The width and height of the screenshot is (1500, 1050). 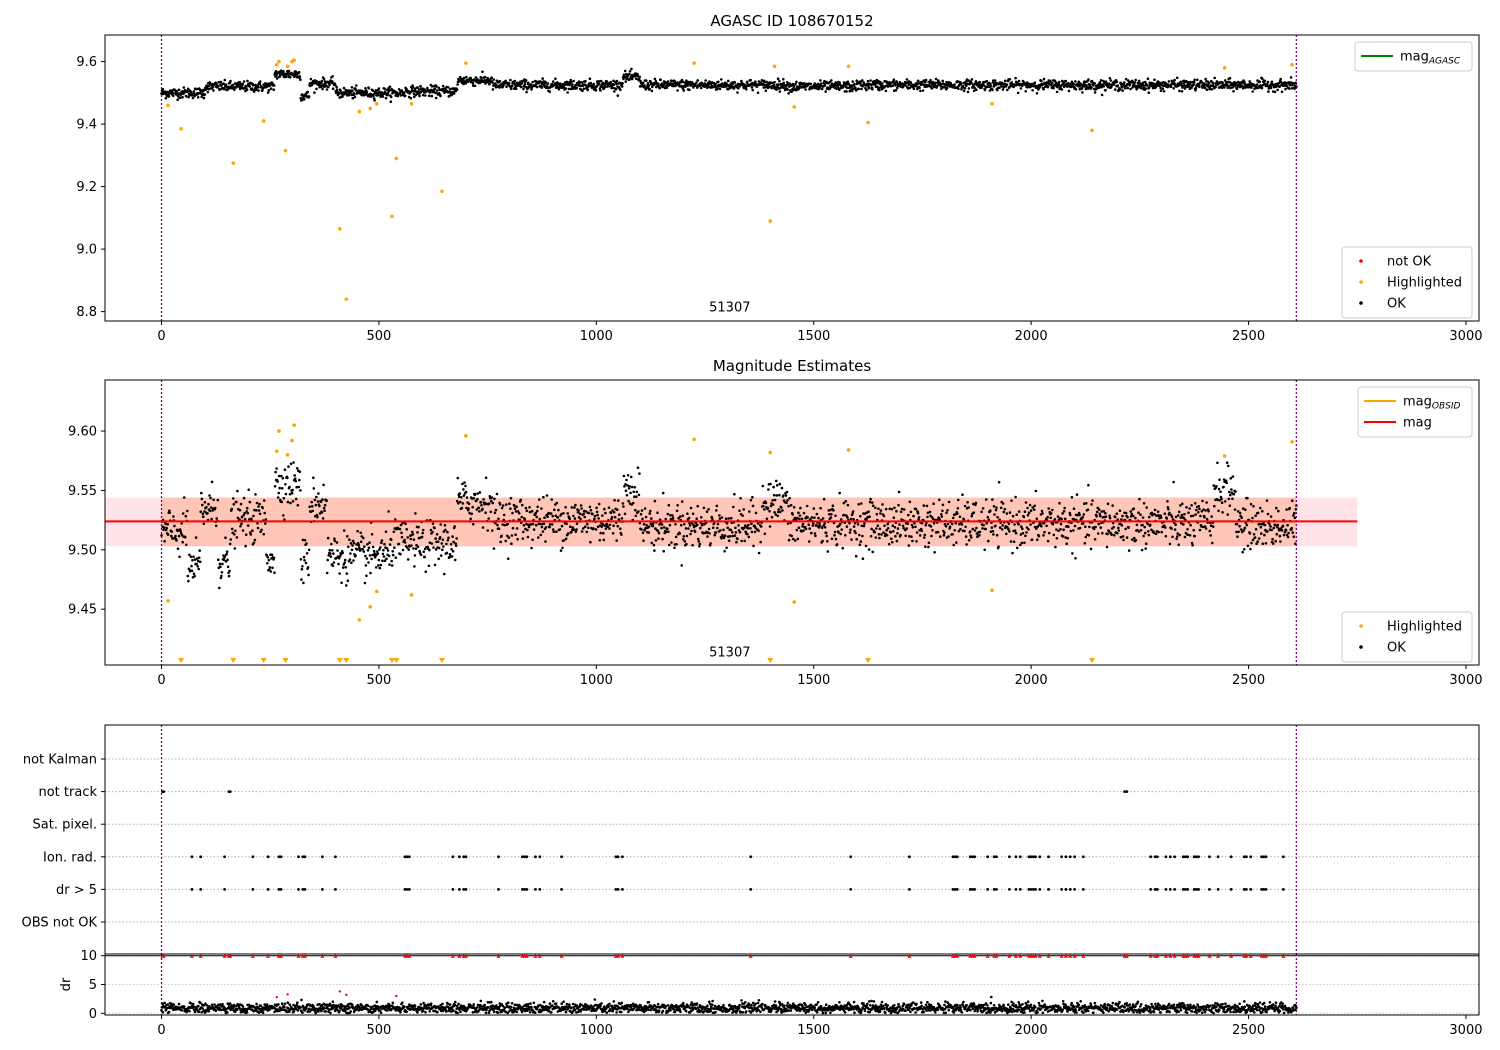 I want to click on x-tick-label: 2500, so click(x=1248, y=336).